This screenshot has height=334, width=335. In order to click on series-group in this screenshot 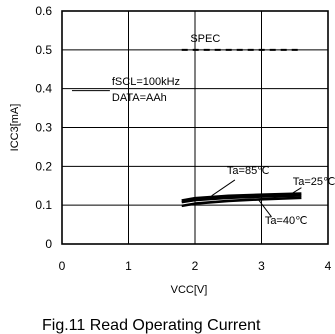, I will do `click(241, 200)`.